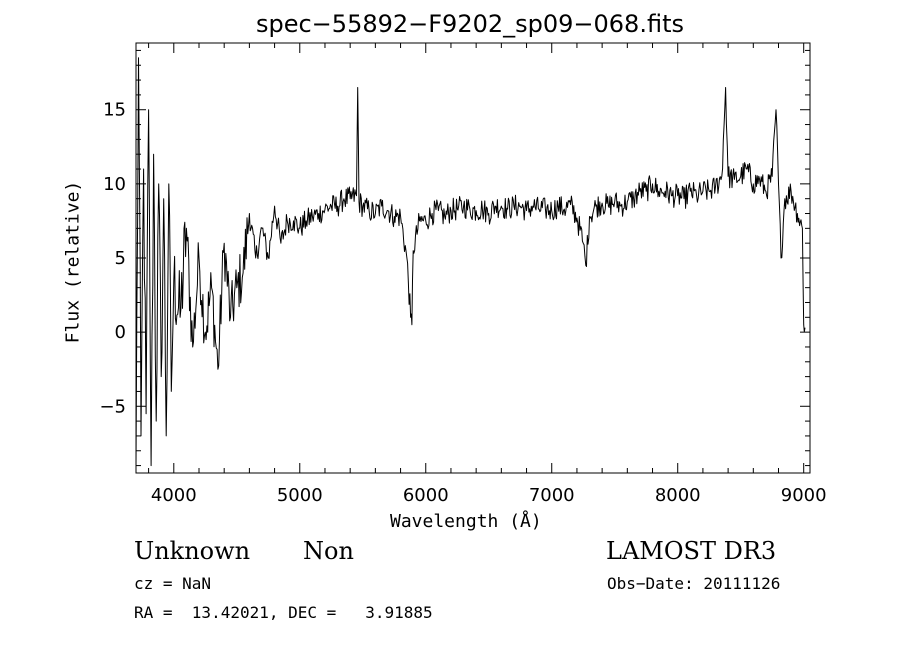  Describe the element at coordinates (694, 583) in the screenshot. I see `obs-date: Obs−Date: 20111126` at that location.